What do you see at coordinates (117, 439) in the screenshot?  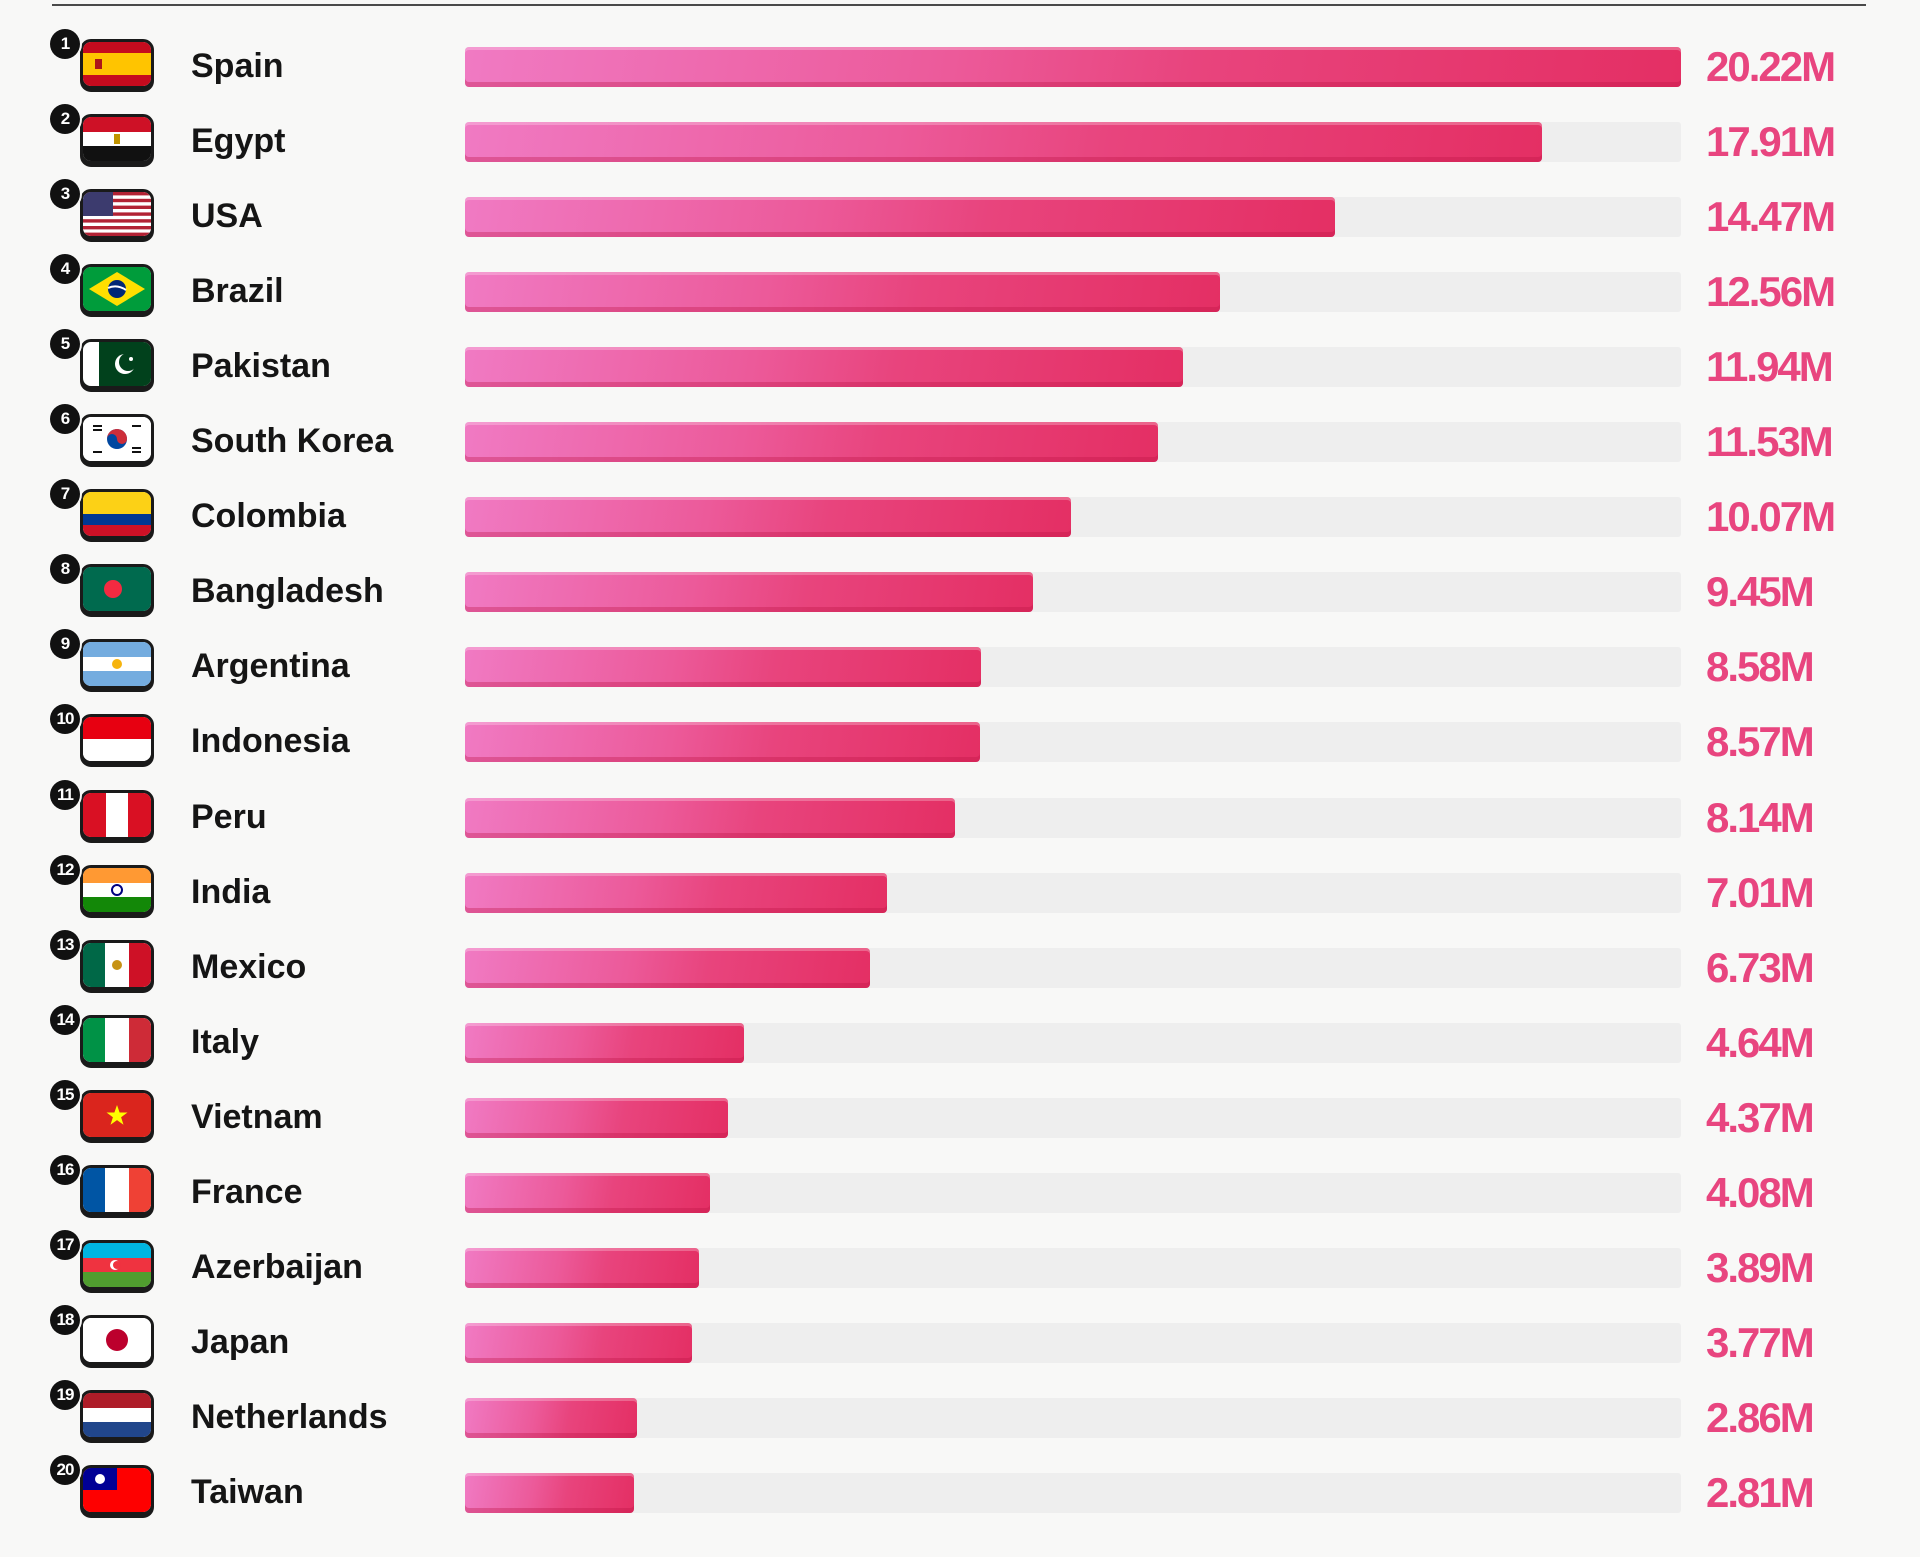 I see `south-korea-flag-icon` at bounding box center [117, 439].